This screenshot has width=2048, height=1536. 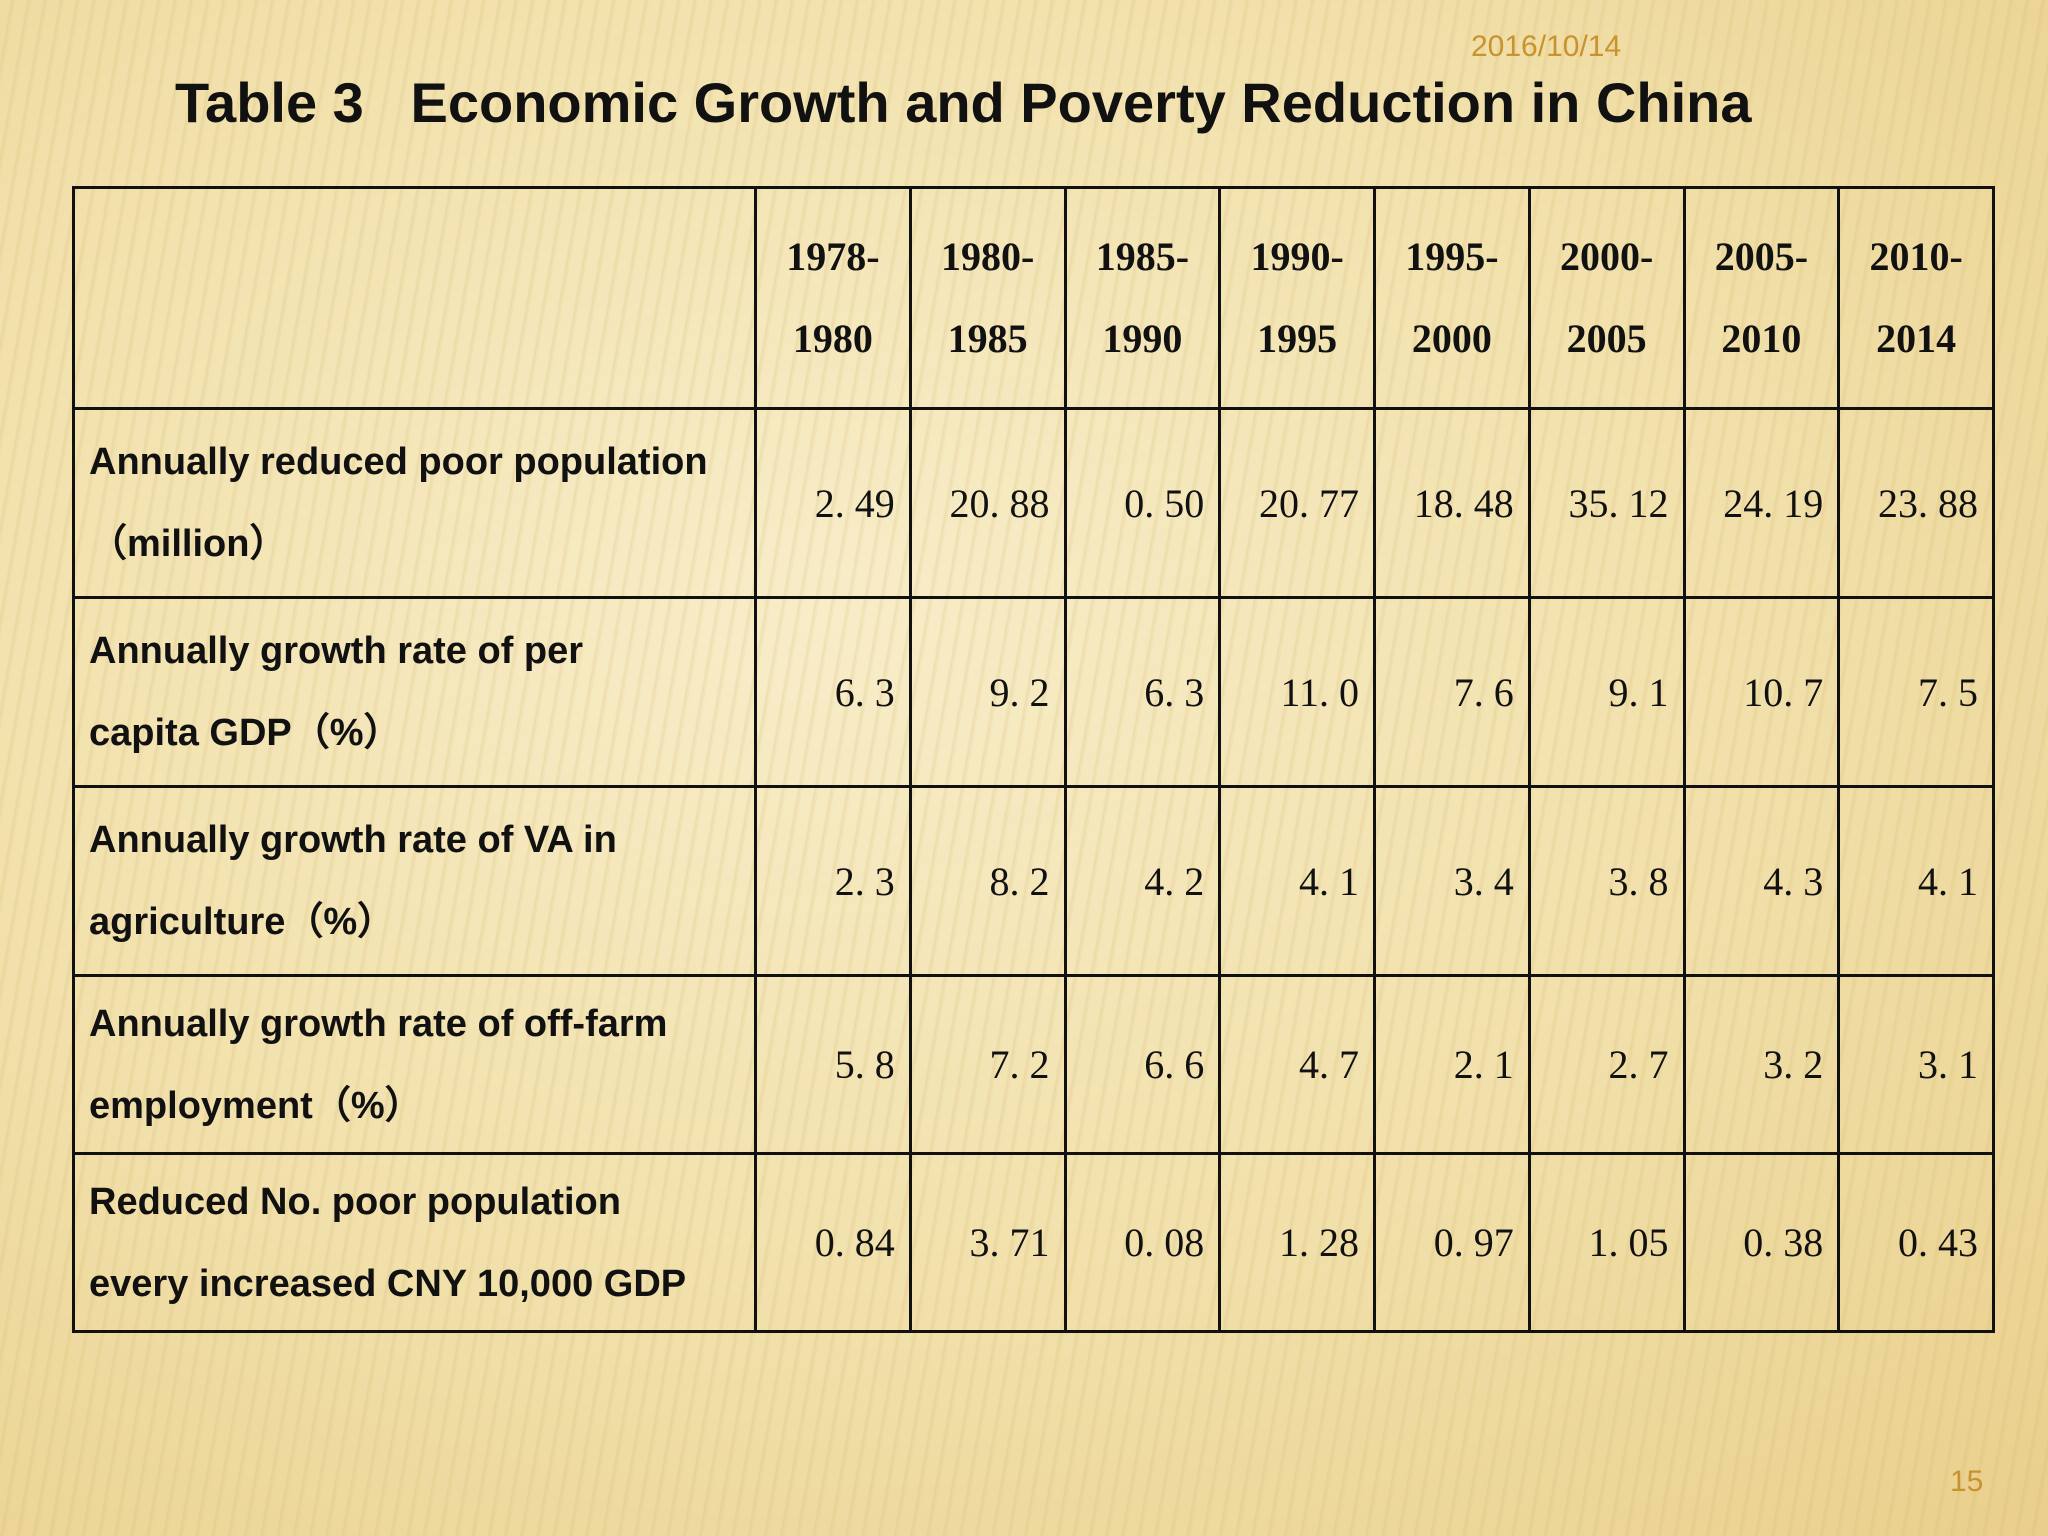 What do you see at coordinates (1916, 338) in the screenshot?
I see `period-end: 2014` at bounding box center [1916, 338].